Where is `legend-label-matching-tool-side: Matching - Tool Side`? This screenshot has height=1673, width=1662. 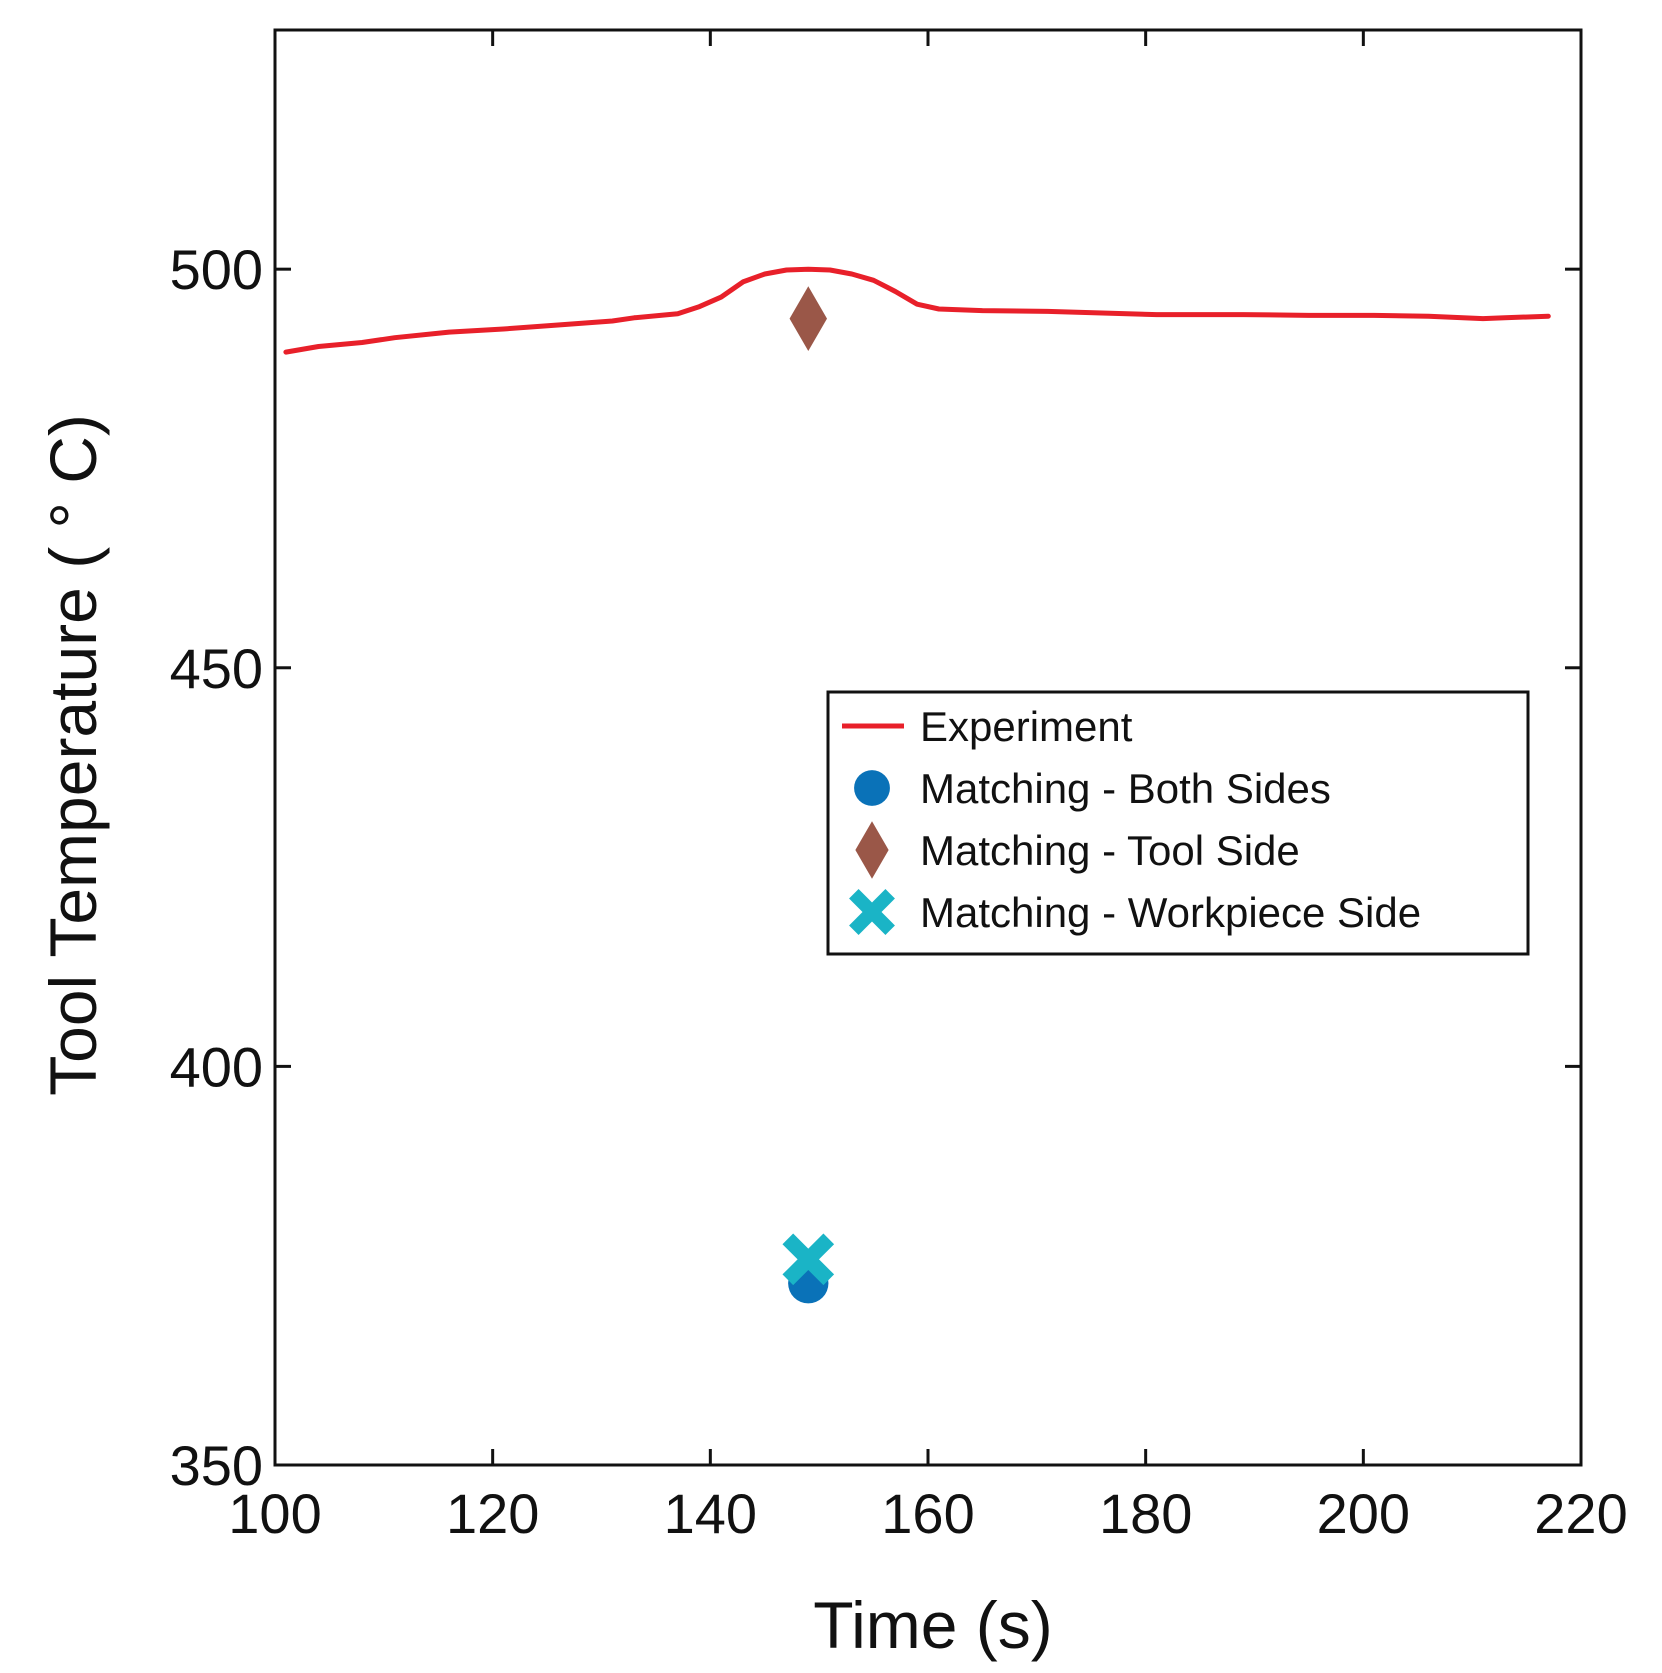 legend-label-matching-tool-side: Matching - Tool Side is located at coordinates (1110, 850).